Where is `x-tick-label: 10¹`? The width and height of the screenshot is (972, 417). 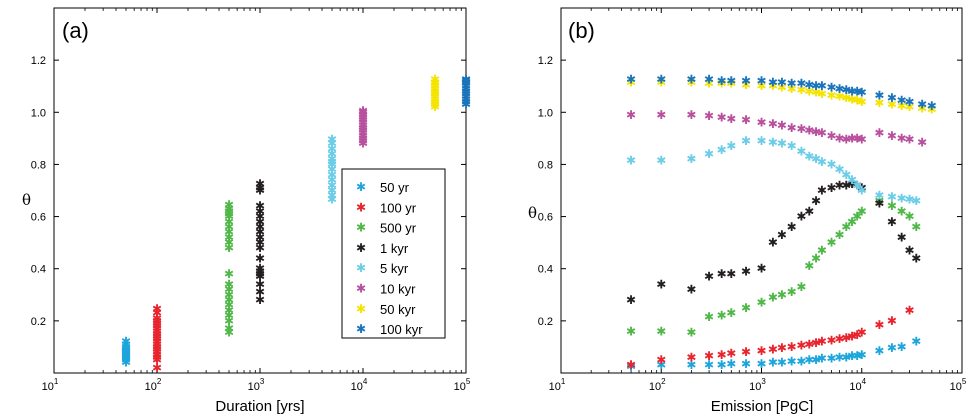 x-tick-label: 10¹ is located at coordinates (50, 385).